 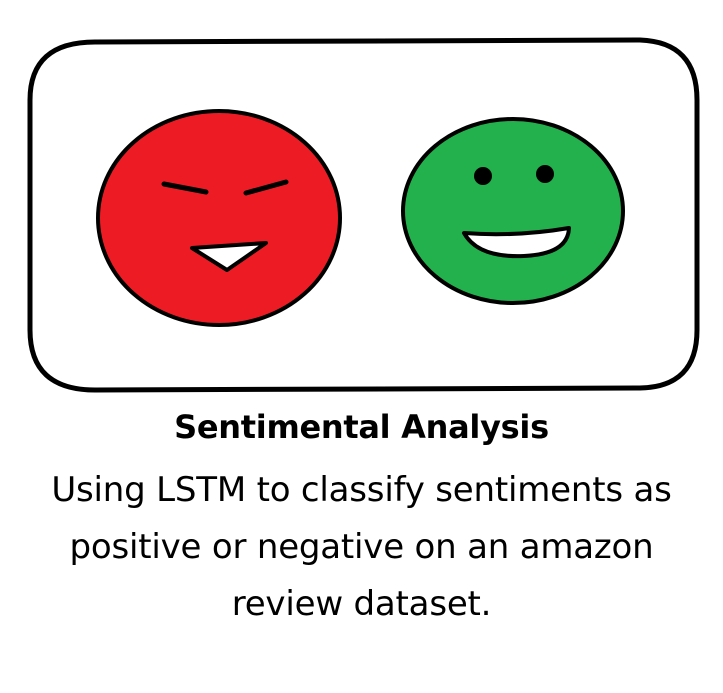 I want to click on description-line-2: positive or negative on an amazon, so click(x=361, y=547).